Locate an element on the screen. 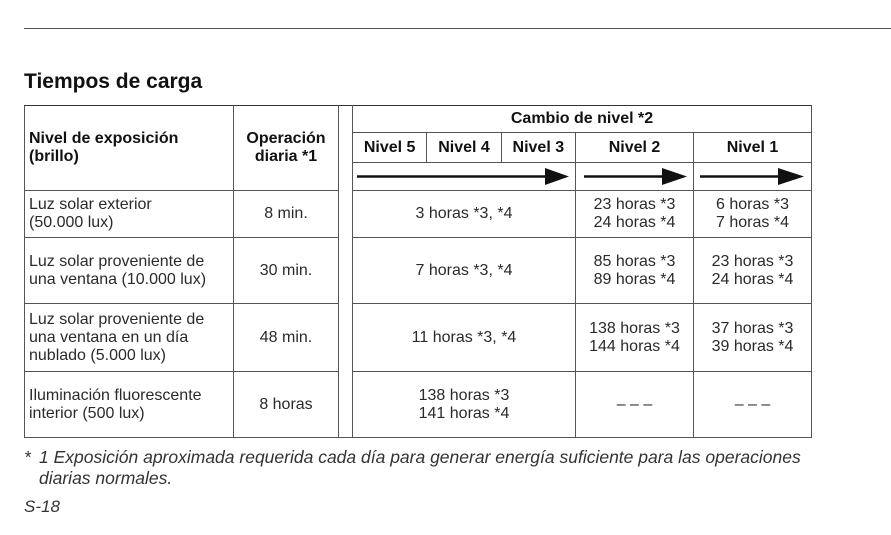 Image resolution: width=891 pixels, height=535 pixels. daily-operation-cell: 48 min. is located at coordinates (286, 337).